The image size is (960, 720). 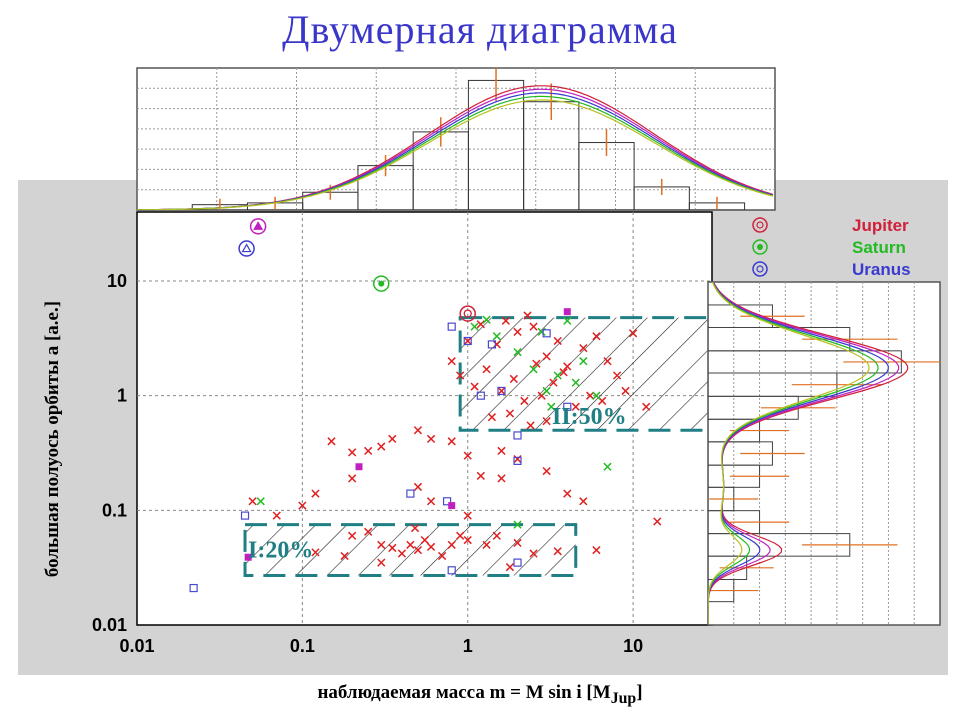 I want to click on page-title: Двумерная диаграмма, so click(x=480, y=29).